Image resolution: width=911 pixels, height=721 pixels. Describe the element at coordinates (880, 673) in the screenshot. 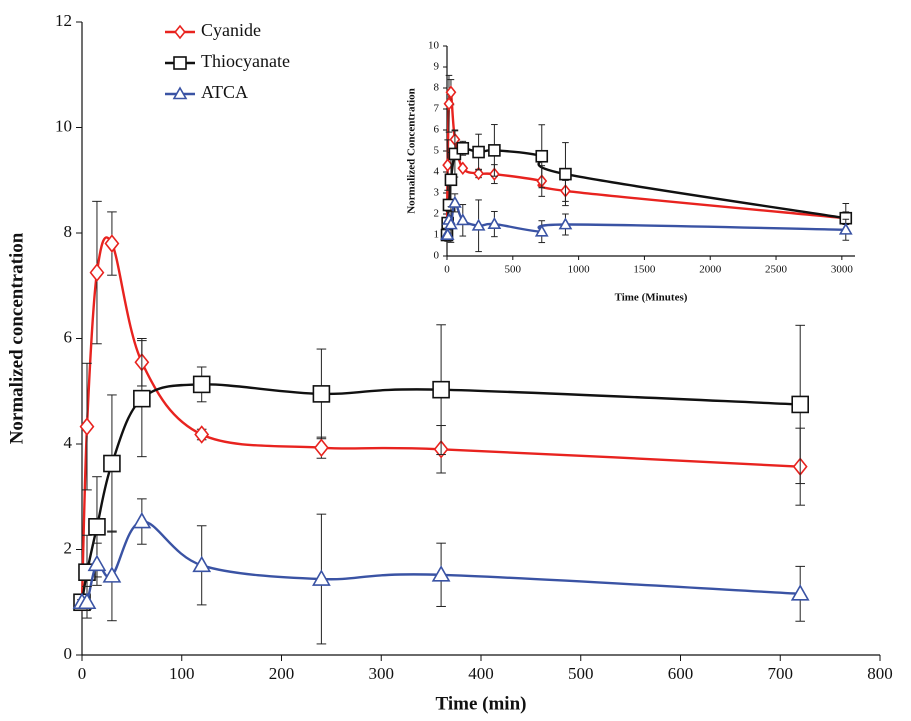

I see `x-tick-label: 800` at that location.